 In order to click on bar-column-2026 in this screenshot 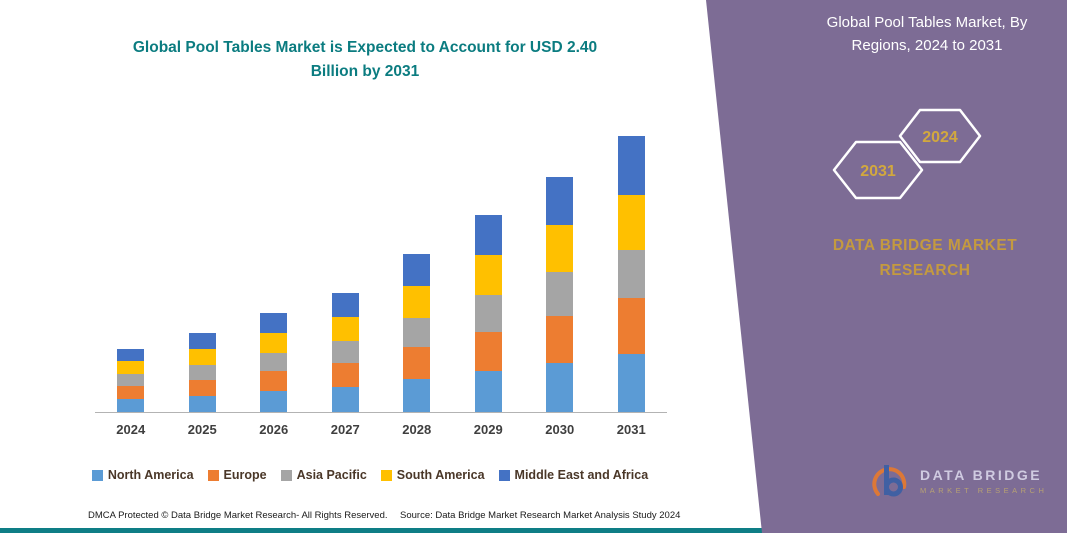, I will do `click(274, 362)`.